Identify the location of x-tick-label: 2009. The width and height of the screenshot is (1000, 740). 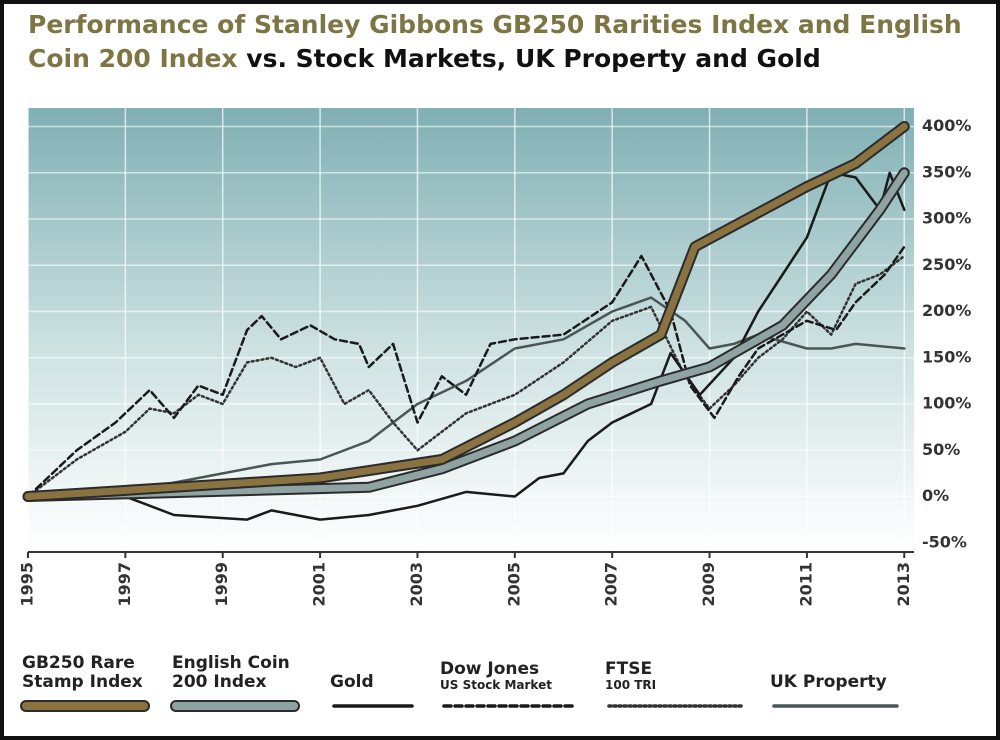
(708, 584).